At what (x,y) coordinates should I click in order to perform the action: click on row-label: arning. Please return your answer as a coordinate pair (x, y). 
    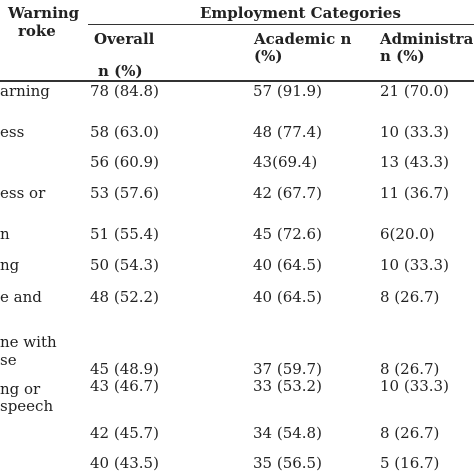
    Looking at the image, I should click on (25, 91).